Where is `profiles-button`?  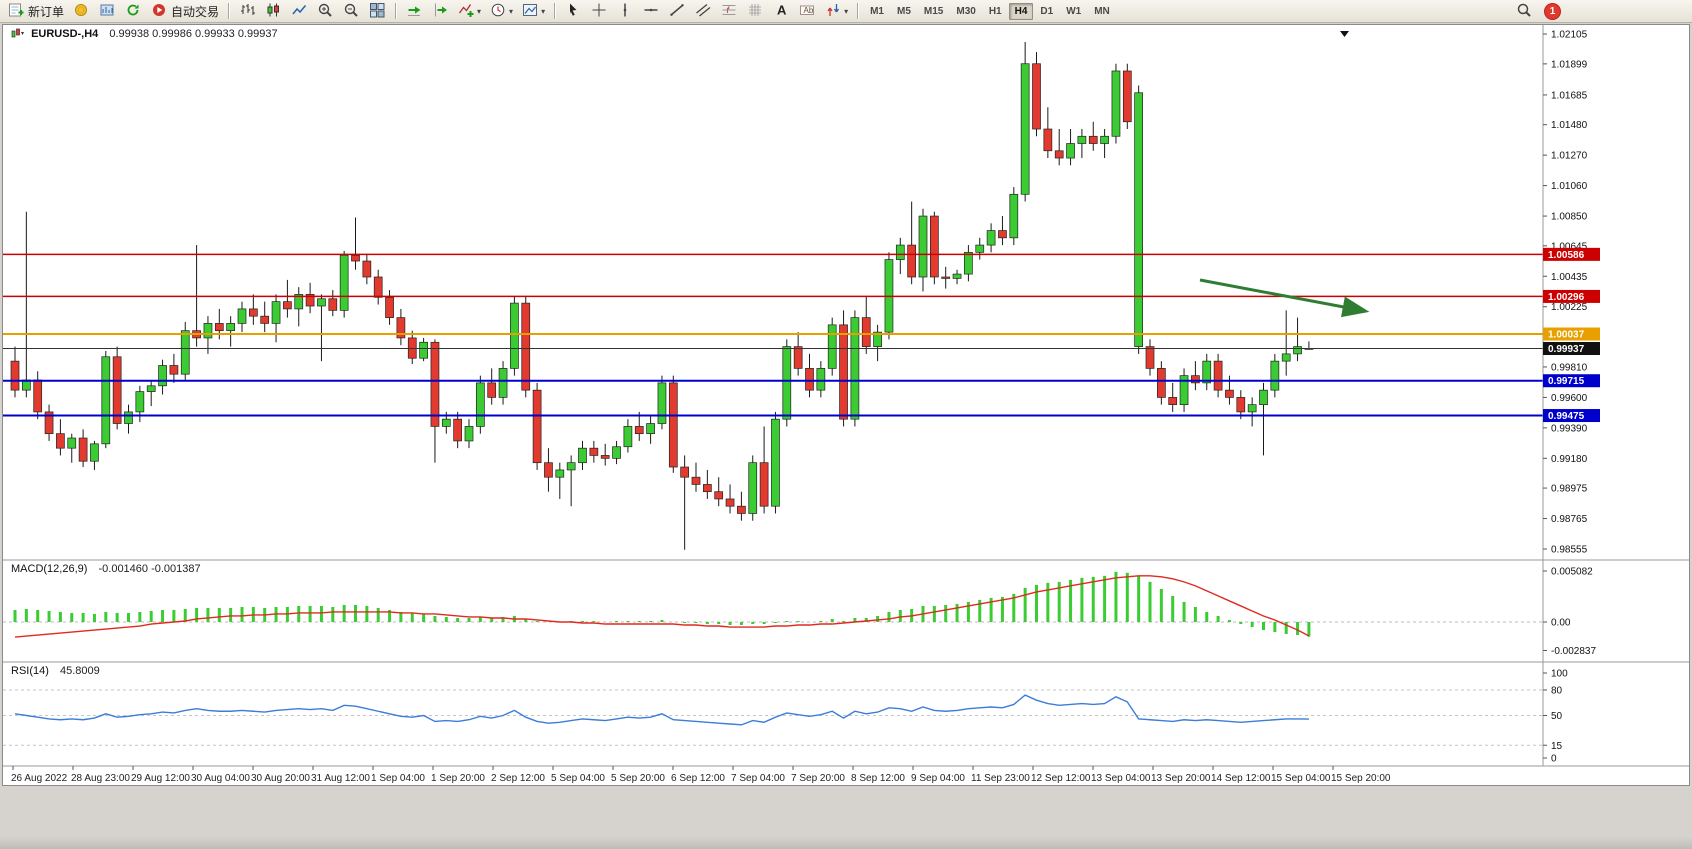
profiles-button is located at coordinates (107, 11).